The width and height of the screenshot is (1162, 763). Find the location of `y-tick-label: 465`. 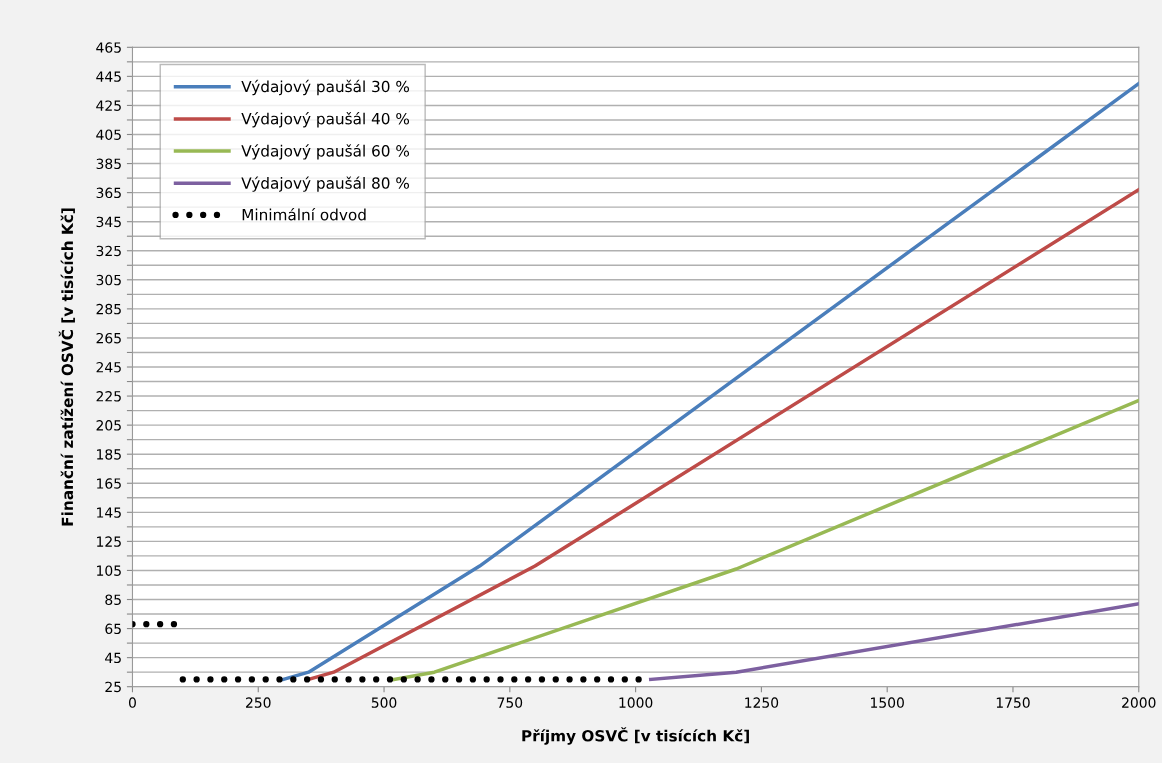

y-tick-label: 465 is located at coordinates (108, 47).